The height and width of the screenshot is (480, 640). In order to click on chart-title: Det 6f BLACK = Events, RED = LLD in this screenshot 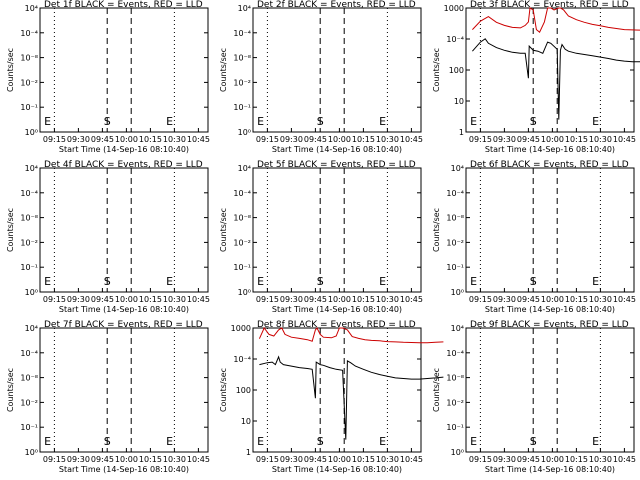, I will do `click(549, 165)`.